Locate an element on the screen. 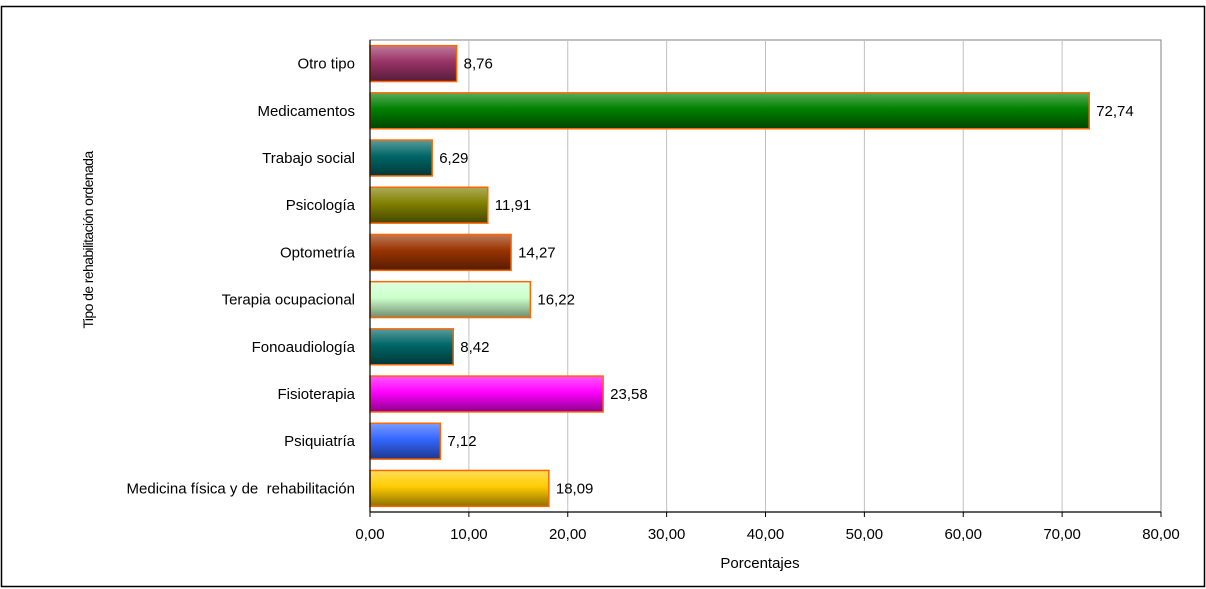 Image resolution: width=1206 pixels, height=589 pixels. y-axis-label: Tipo de rehabilitación ordenada is located at coordinates (88, 240).